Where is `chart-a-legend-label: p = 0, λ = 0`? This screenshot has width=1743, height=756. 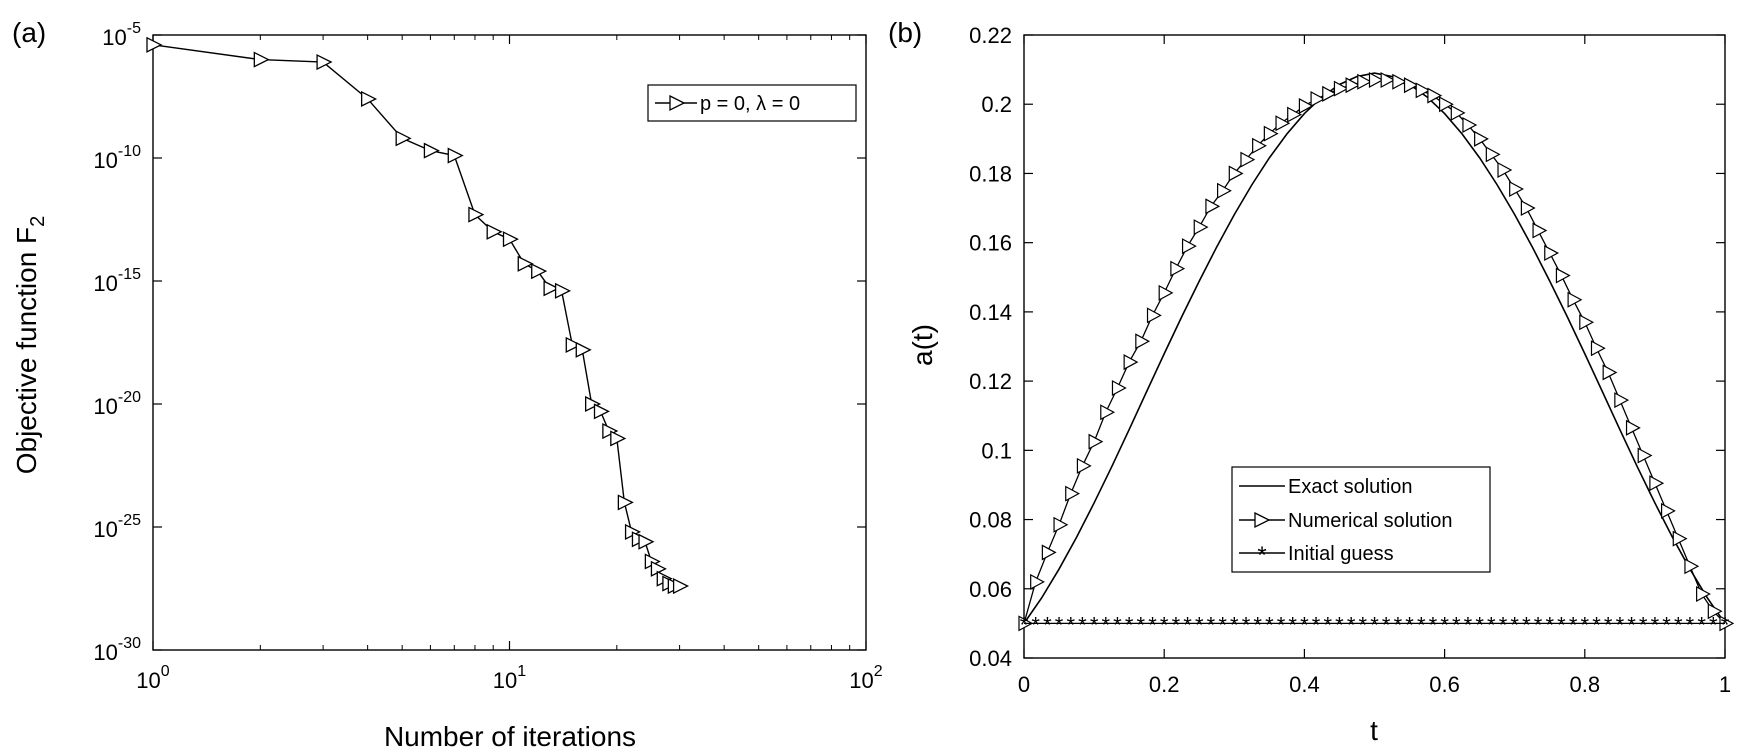 chart-a-legend-label: p = 0, λ = 0 is located at coordinates (750, 104).